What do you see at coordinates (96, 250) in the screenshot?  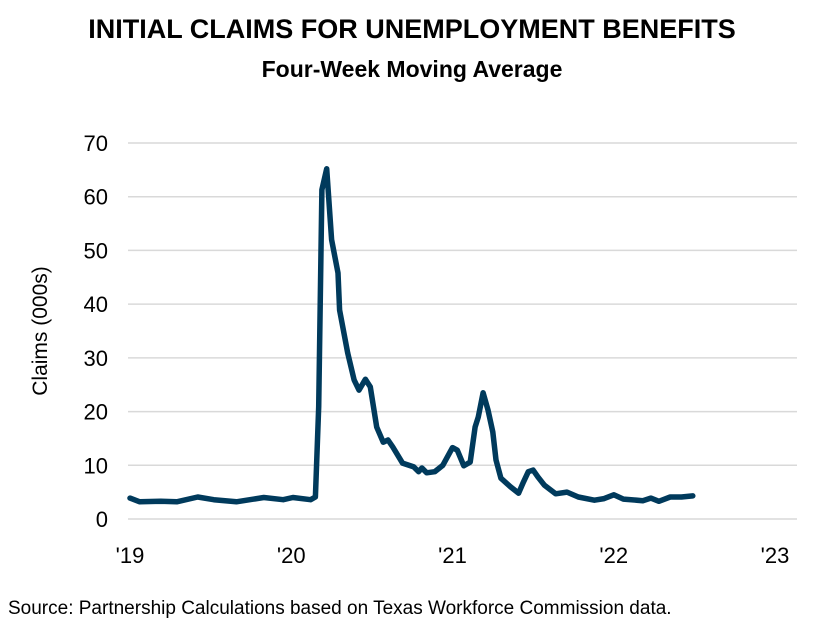 I see `y-tick-label: 50` at bounding box center [96, 250].